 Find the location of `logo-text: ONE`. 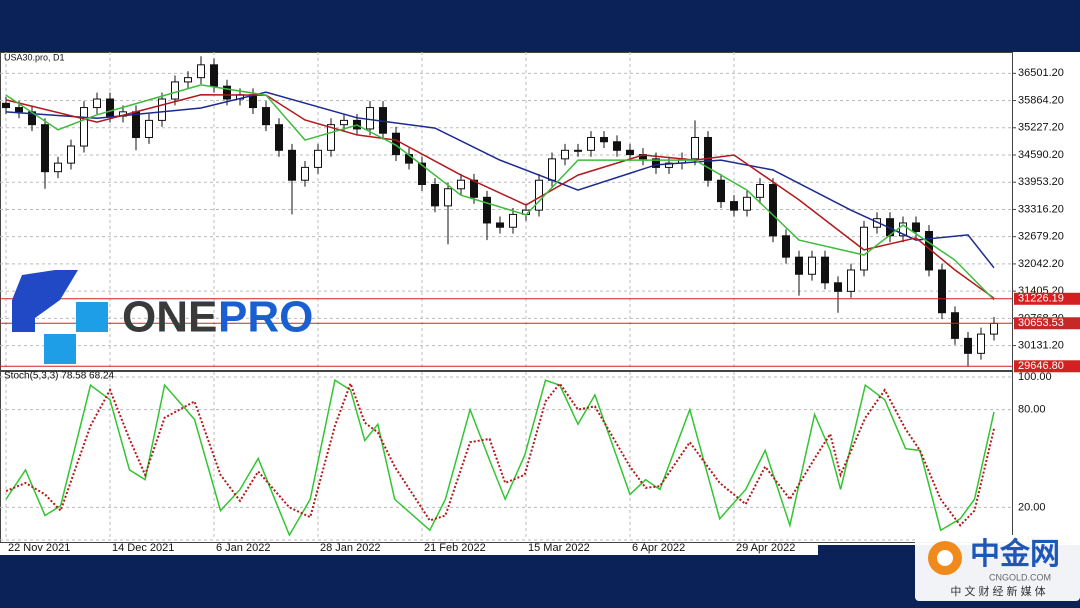

logo-text: ONE is located at coordinates (169, 317).